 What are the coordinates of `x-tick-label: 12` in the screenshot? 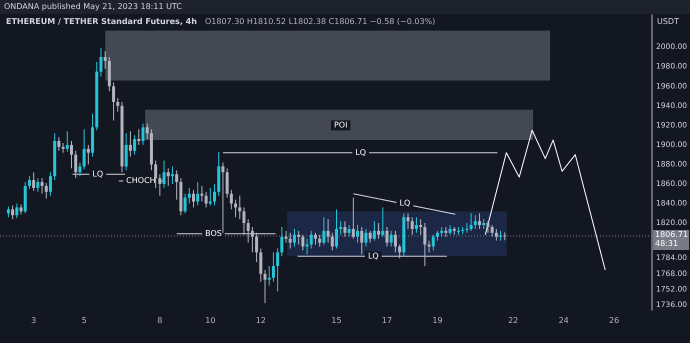 It's located at (261, 320).